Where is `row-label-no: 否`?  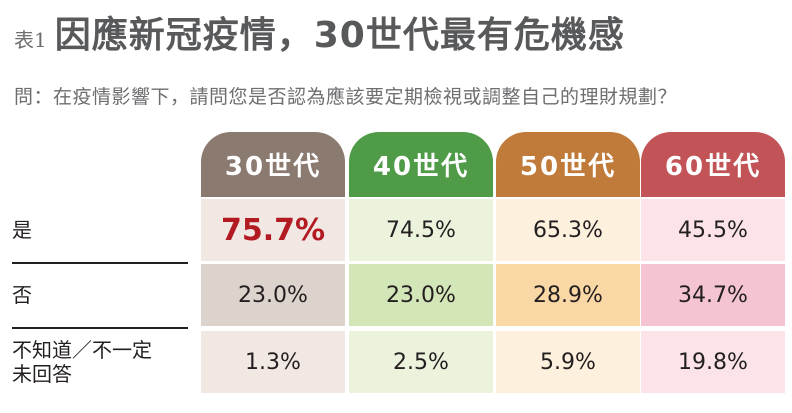
row-label-no: 否 is located at coordinates (22, 295).